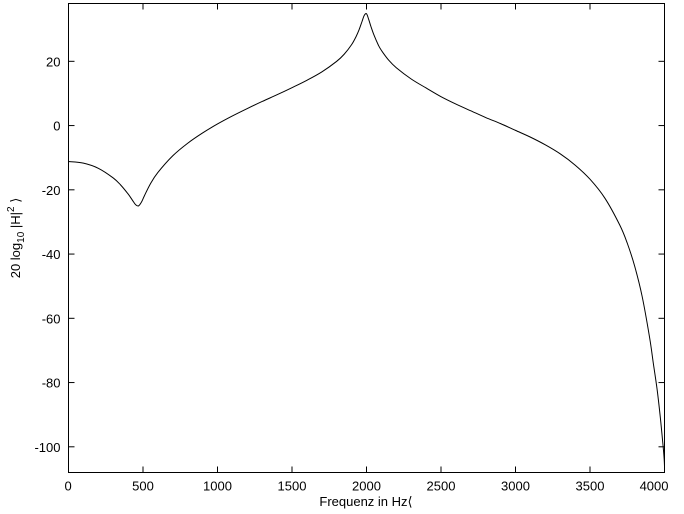  I want to click on y-axis-label-glyph: ⟩, so click(15, 202).